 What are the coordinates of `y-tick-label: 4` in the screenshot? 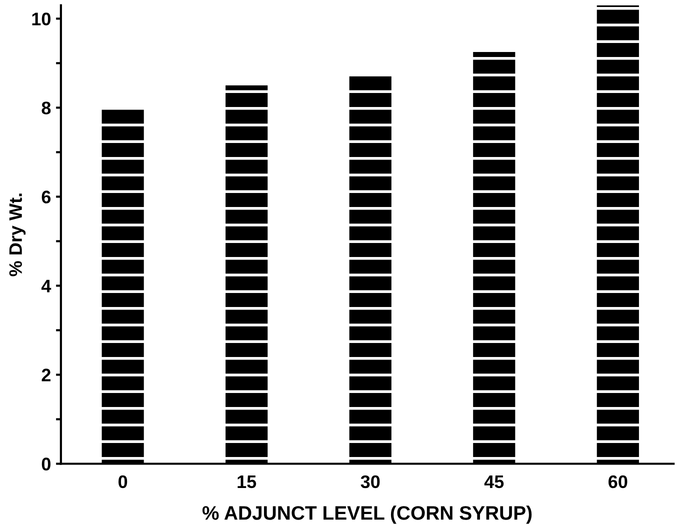 It's located at (46, 286).